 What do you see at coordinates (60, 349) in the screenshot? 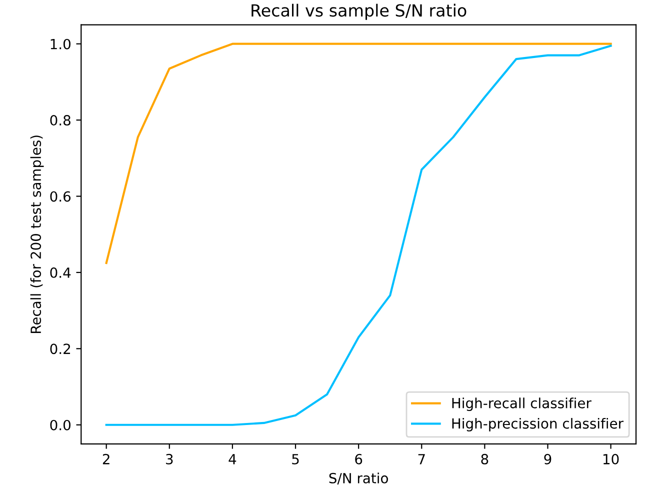
I see `y-tick-label: 0.2` at bounding box center [60, 349].